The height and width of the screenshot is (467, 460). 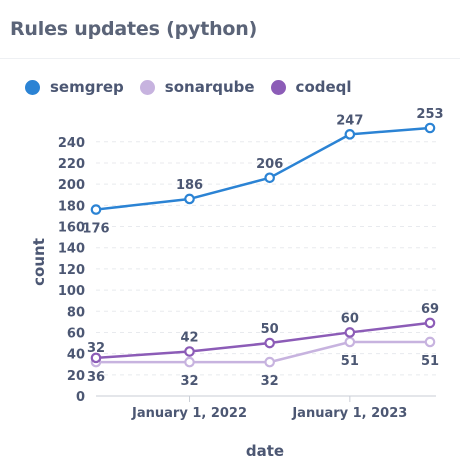 I want to click on semgrep-data-label-4: 253, so click(x=429, y=114).